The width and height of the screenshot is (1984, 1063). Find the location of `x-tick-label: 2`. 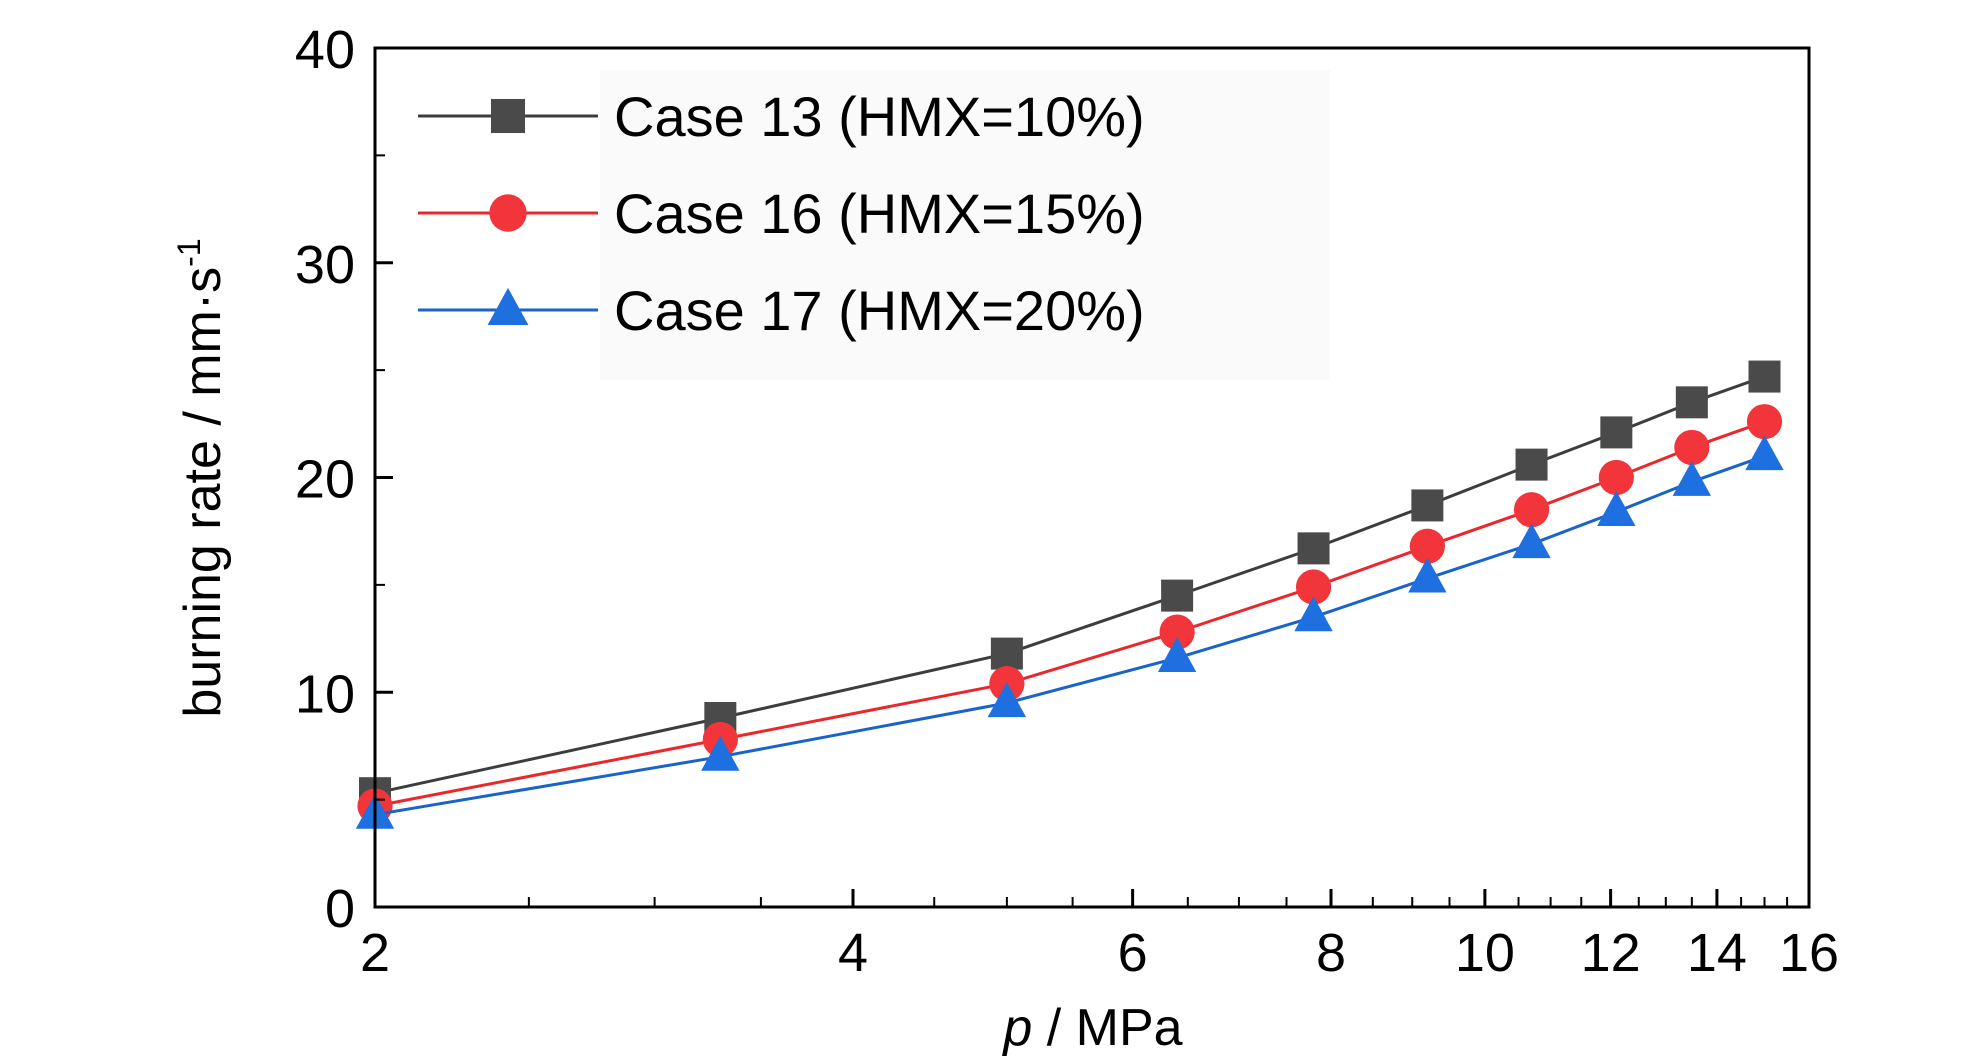

x-tick-label: 2 is located at coordinates (375, 953).